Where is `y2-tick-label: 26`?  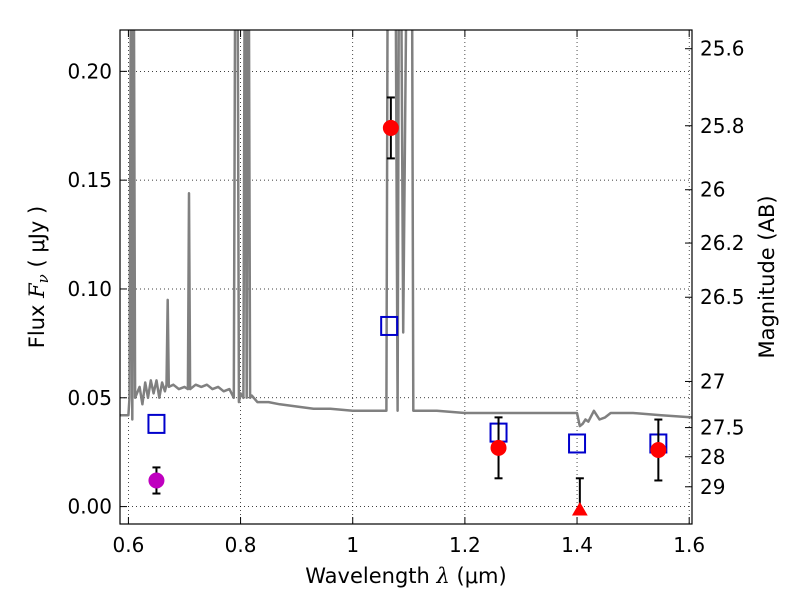 y2-tick-label: 26 is located at coordinates (712, 190).